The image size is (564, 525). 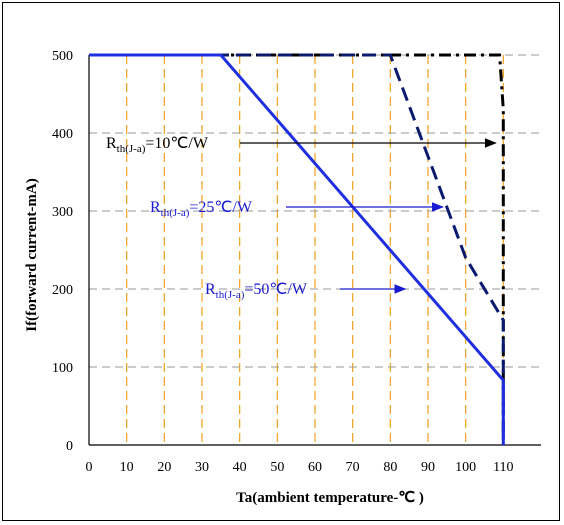 What do you see at coordinates (240, 467) in the screenshot?
I see `x-tick-label: 40` at bounding box center [240, 467].